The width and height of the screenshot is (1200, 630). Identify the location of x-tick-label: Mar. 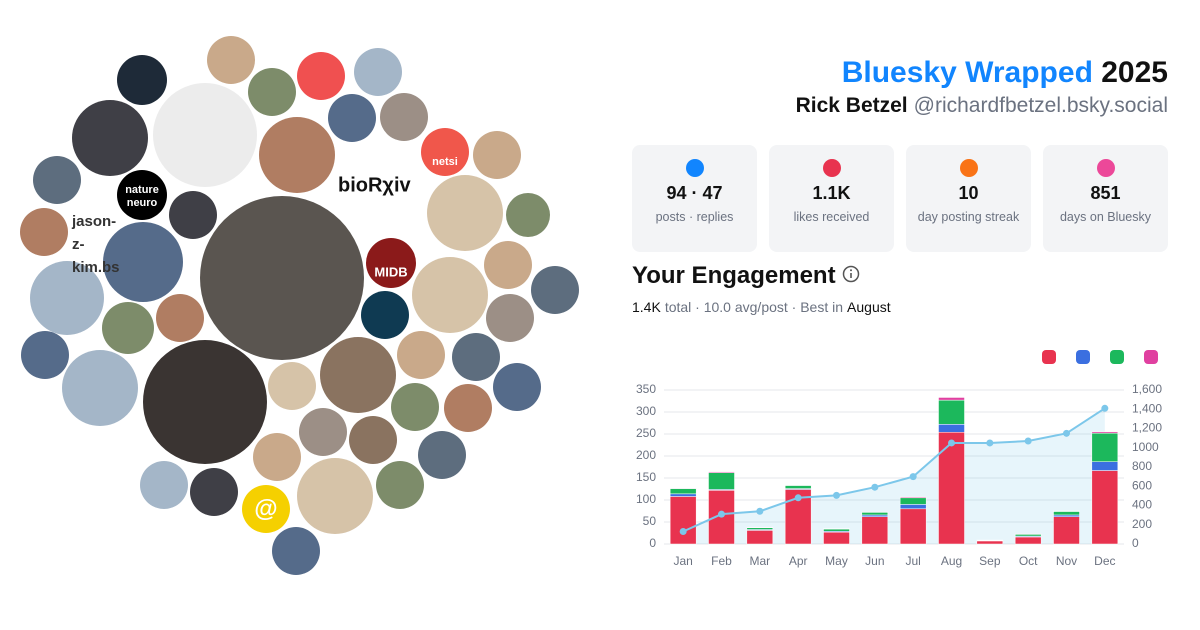
(759, 561).